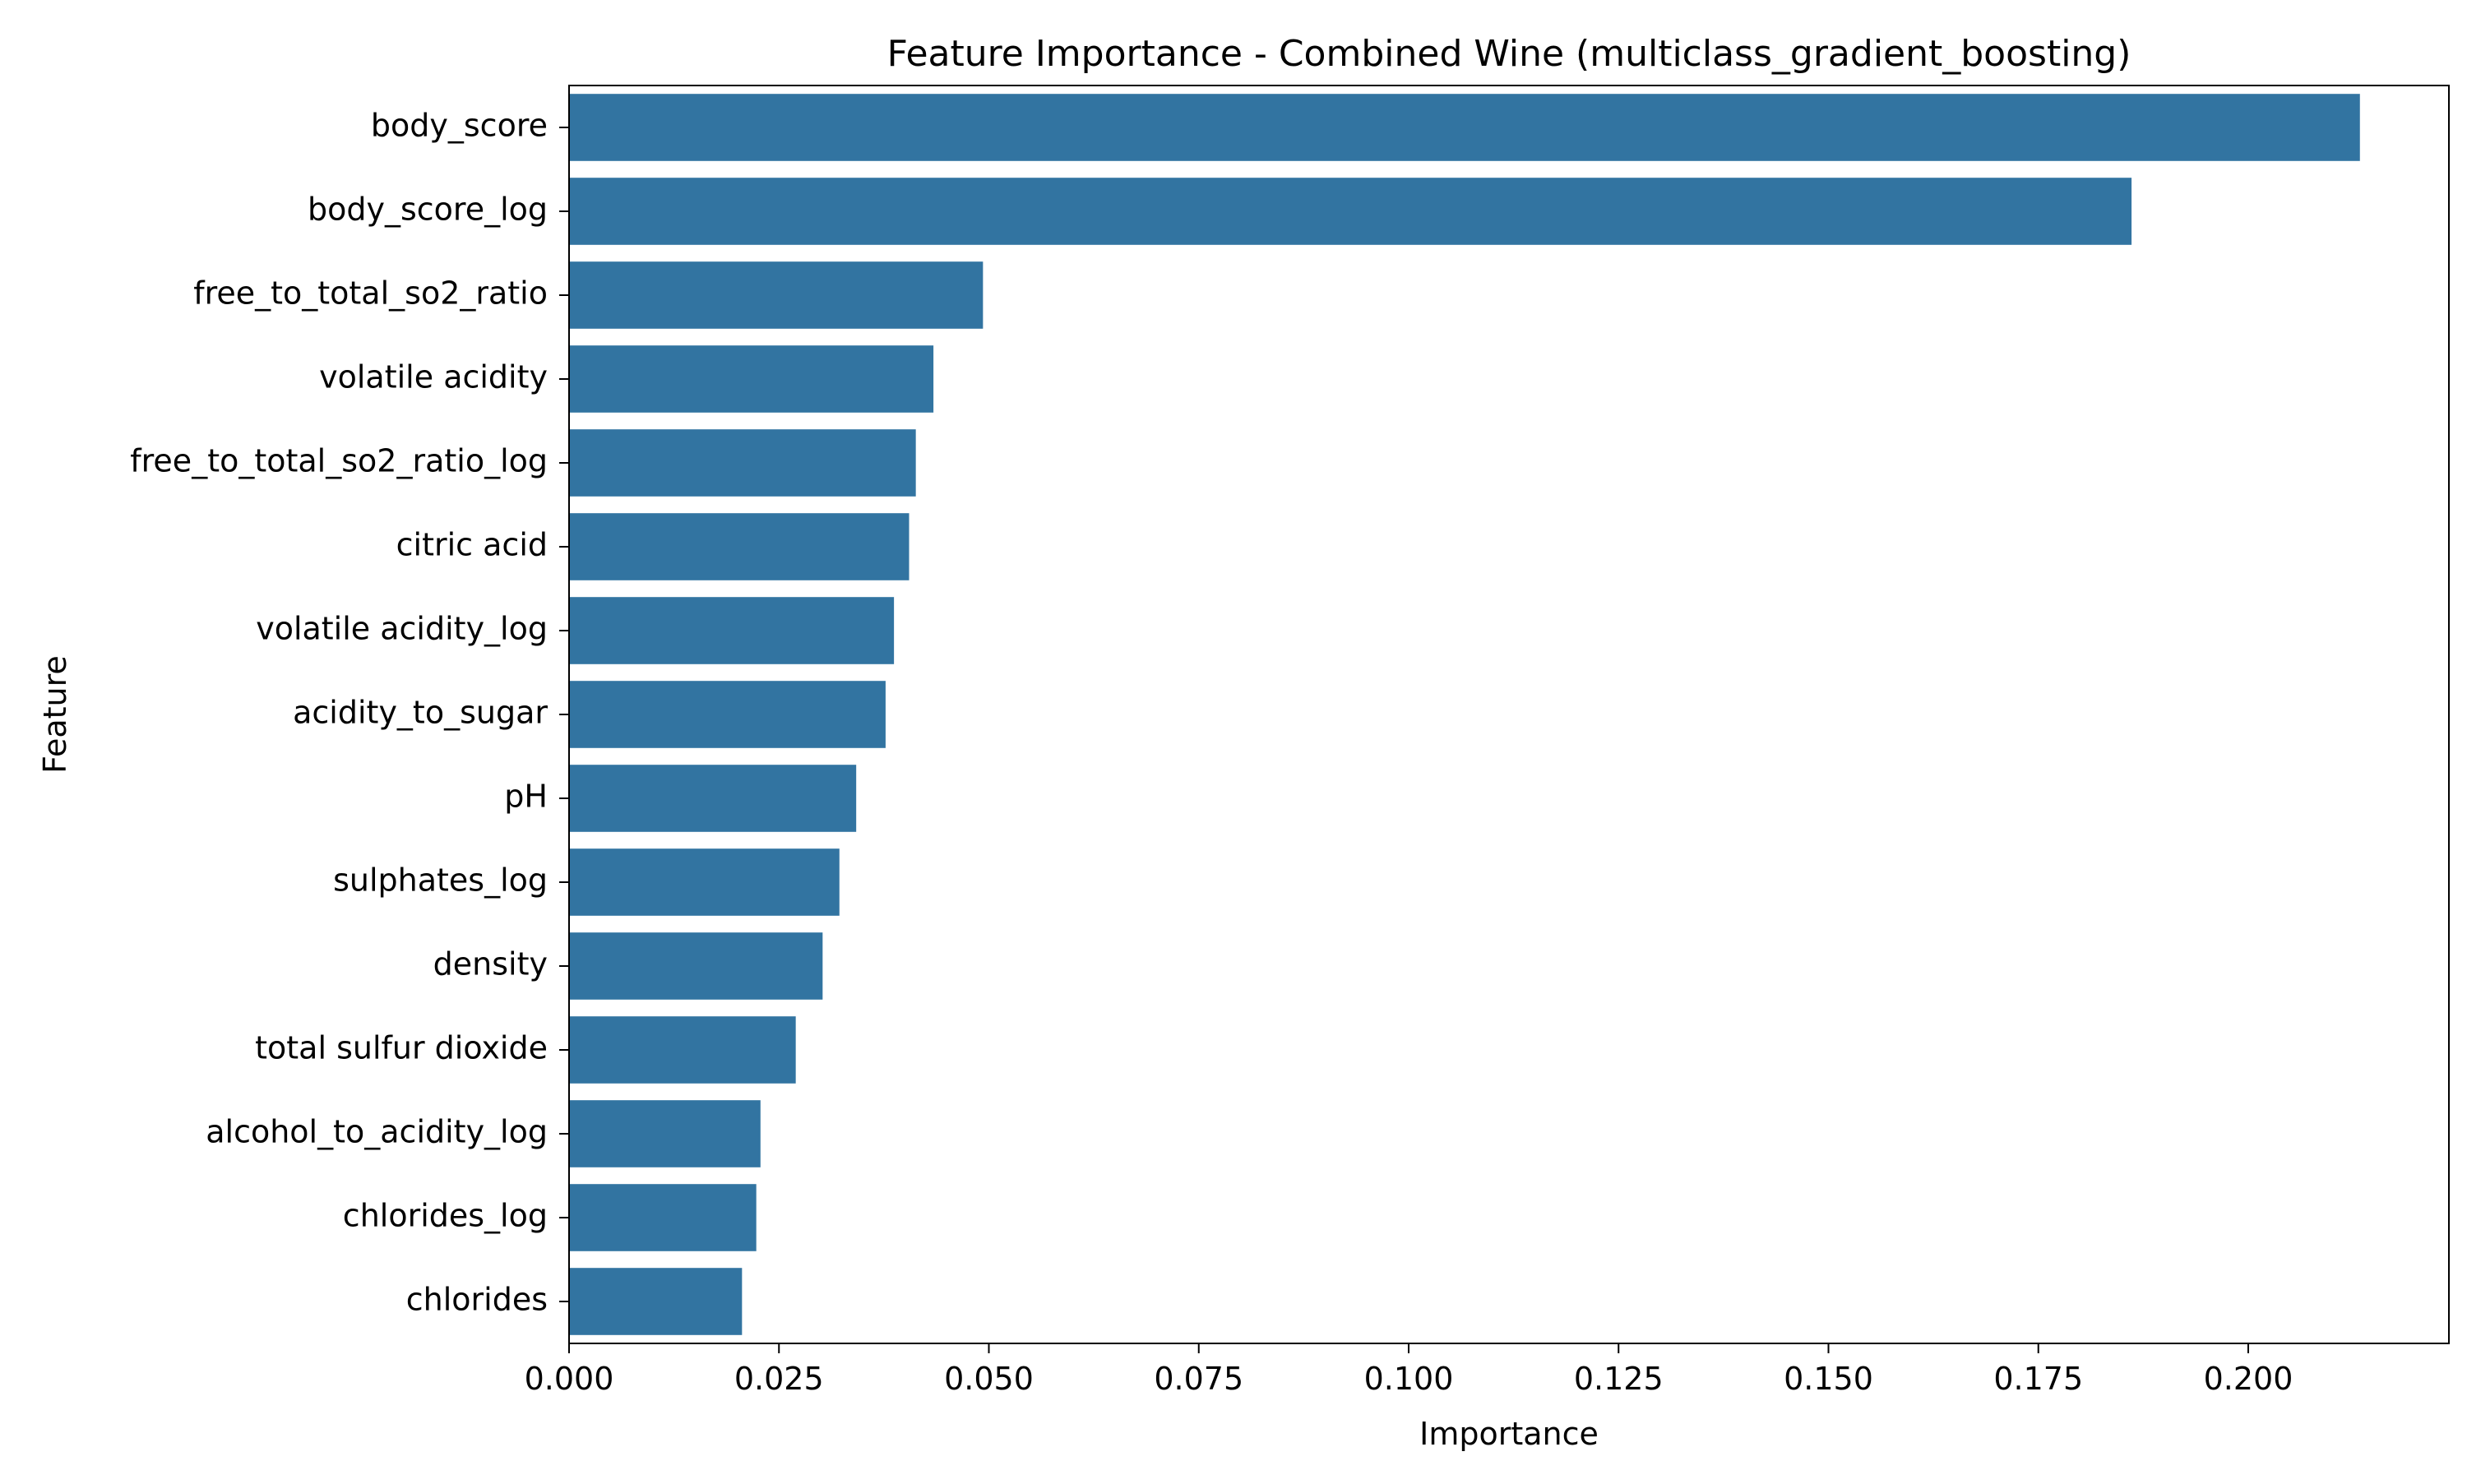 The image size is (2467, 1484). What do you see at coordinates (1198, 1379) in the screenshot?
I see `x-tick-label: 0.075` at bounding box center [1198, 1379].